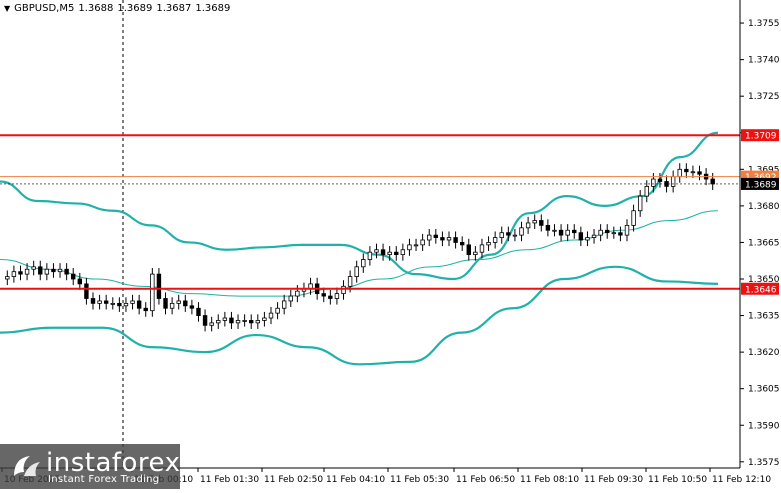 Image resolution: width=781 pixels, height=493 pixels. What do you see at coordinates (135, 8) in the screenshot?
I see `ohlc-high: 1.3689` at bounding box center [135, 8].